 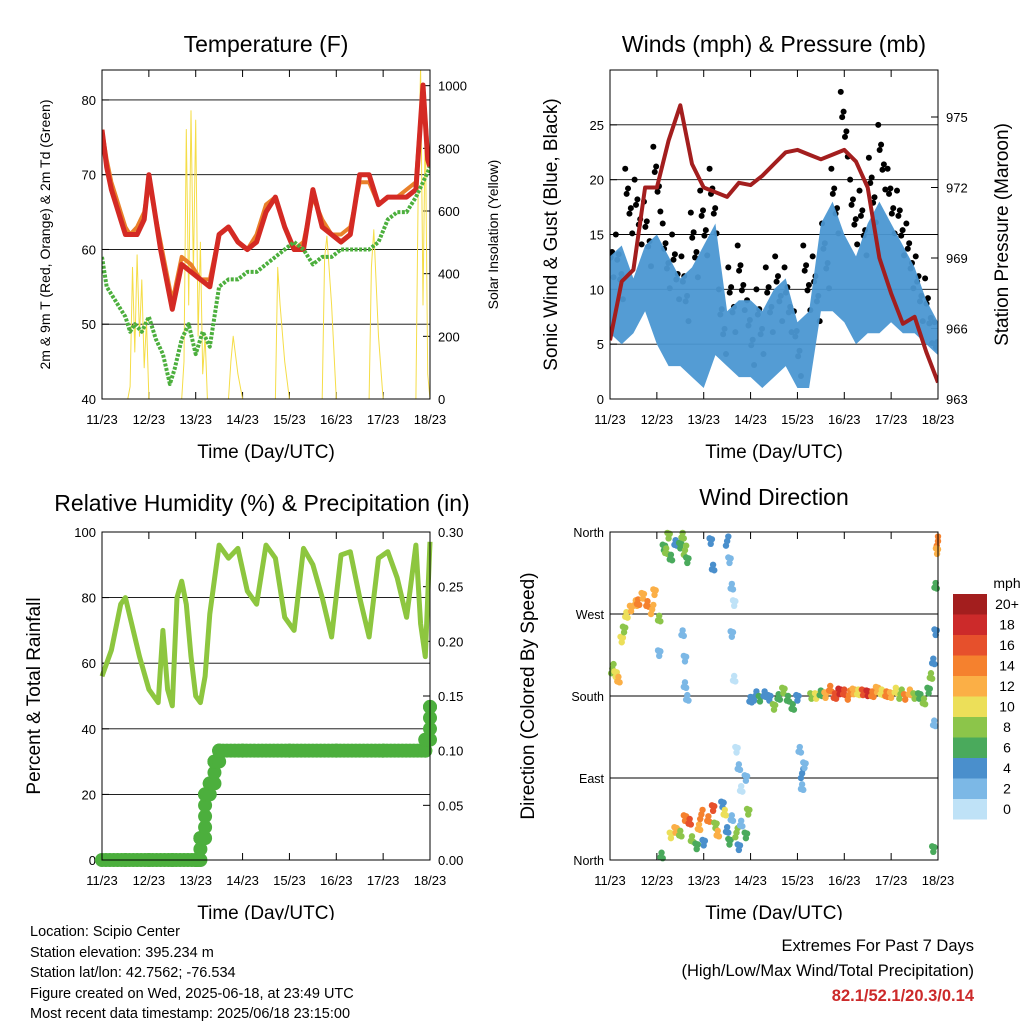 What do you see at coordinates (774, 497) in the screenshot?
I see `chart-title: Wind Direction` at bounding box center [774, 497].